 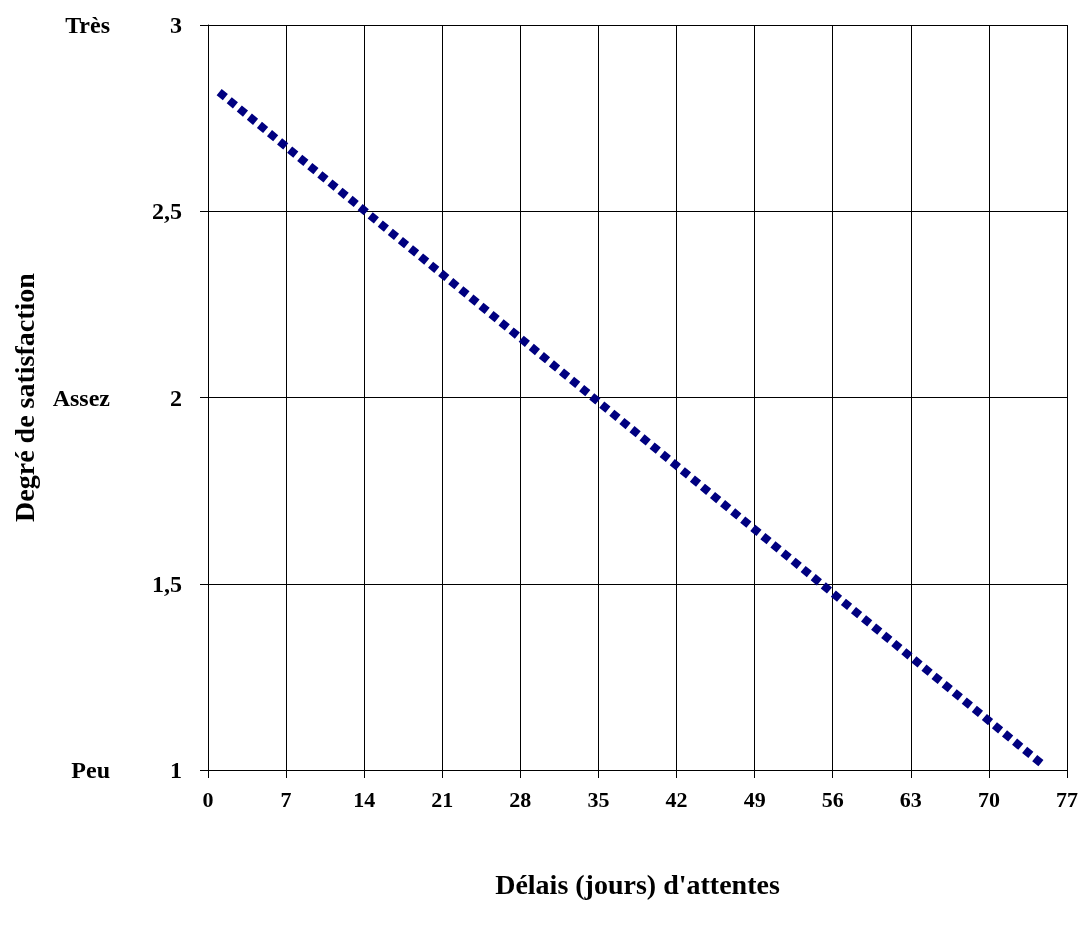 What do you see at coordinates (167, 583) in the screenshot?
I see `y-tick-label: 1,5` at bounding box center [167, 583].